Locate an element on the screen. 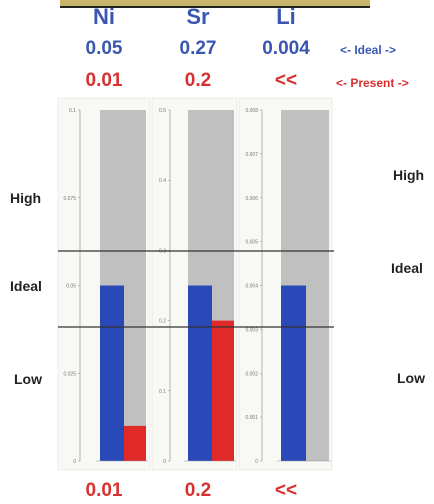  present-value-sr: 0.2 is located at coordinates (198, 80).